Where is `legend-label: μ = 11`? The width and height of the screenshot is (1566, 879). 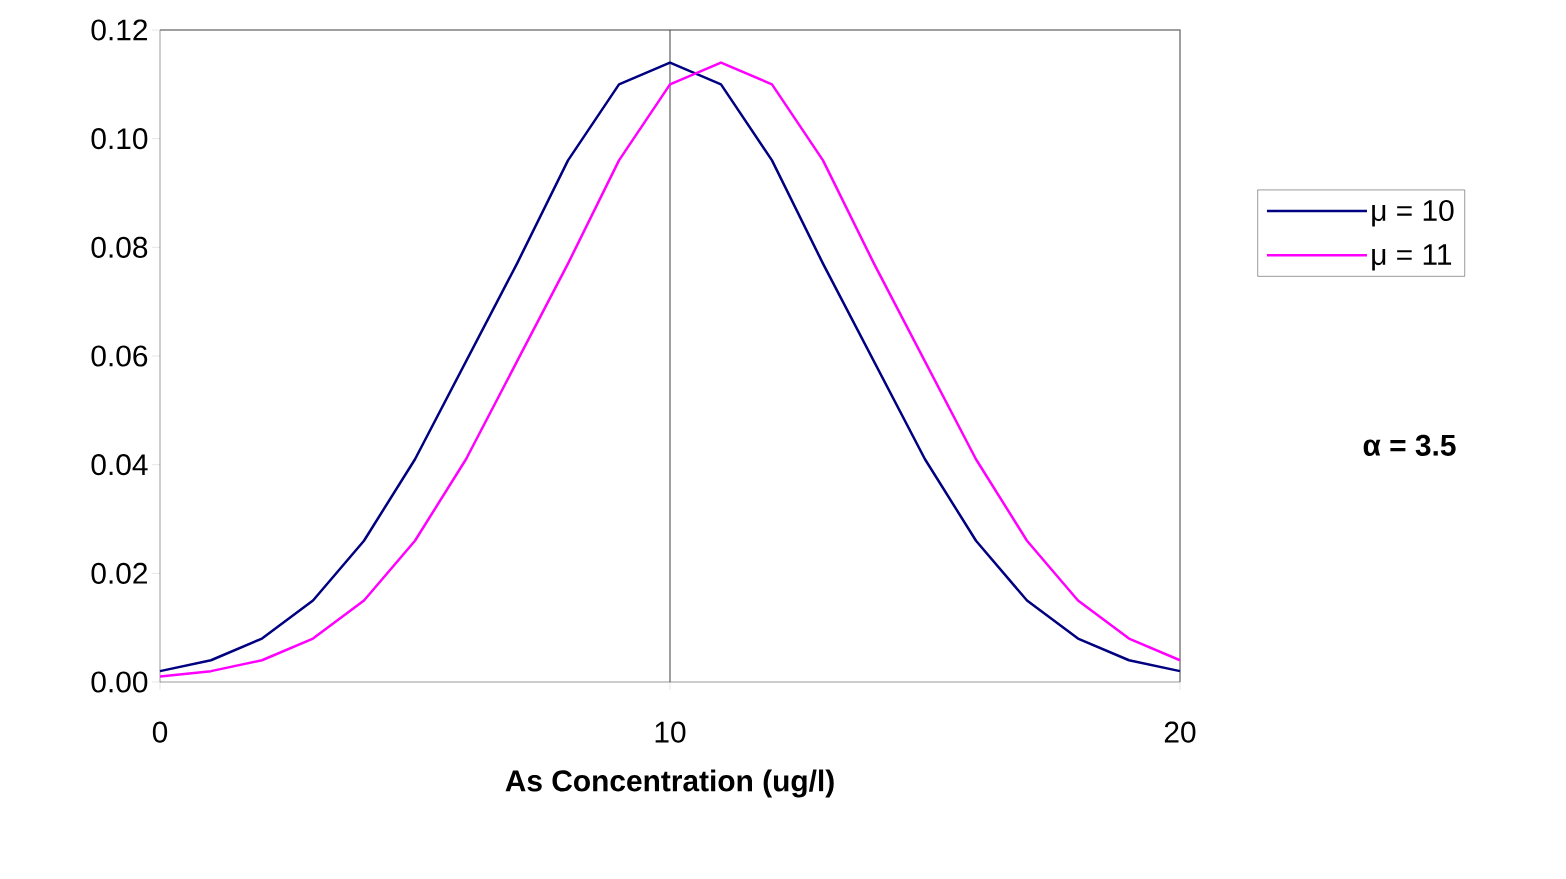
legend-label: μ = 11 is located at coordinates (1412, 257).